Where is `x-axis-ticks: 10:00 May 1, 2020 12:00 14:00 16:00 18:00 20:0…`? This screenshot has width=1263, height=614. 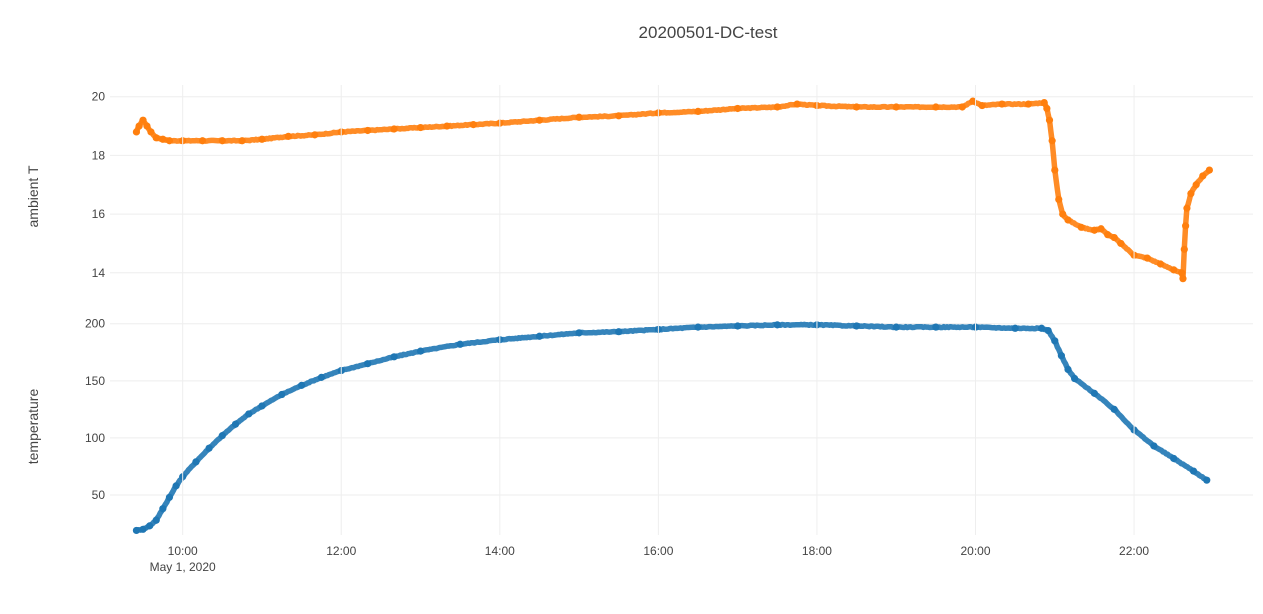
x-axis-ticks: 10:00 May 1, 2020 12:00 14:00 16:00 18:00 20:0… is located at coordinates (650, 559).